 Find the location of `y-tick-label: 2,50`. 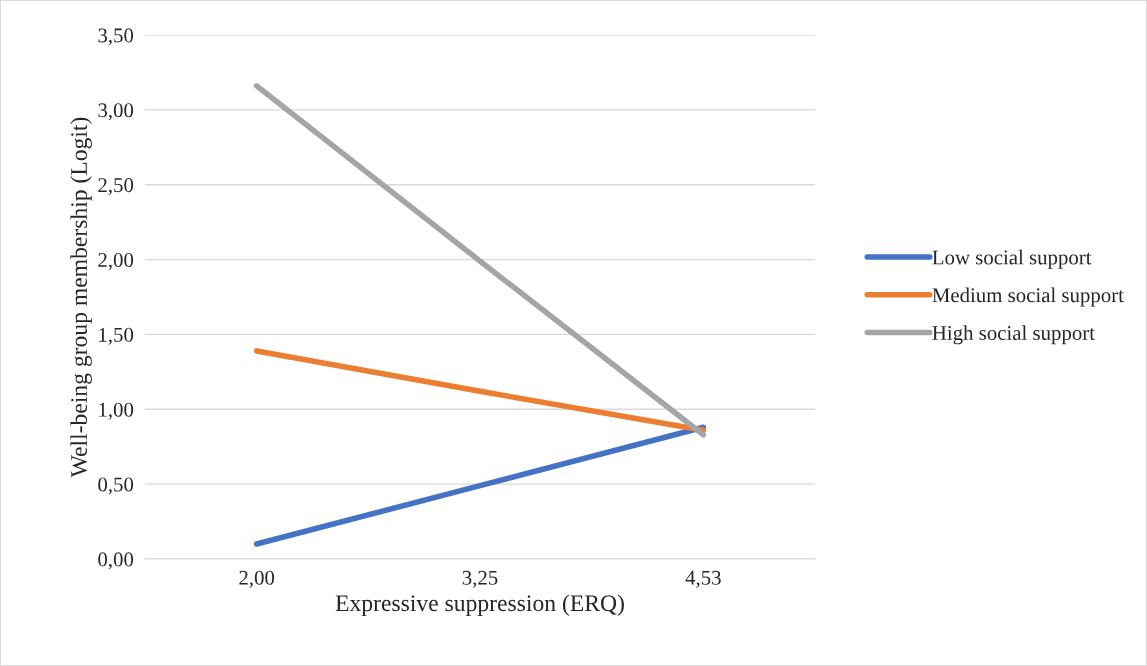

y-tick-label: 2,50 is located at coordinates (116, 187).